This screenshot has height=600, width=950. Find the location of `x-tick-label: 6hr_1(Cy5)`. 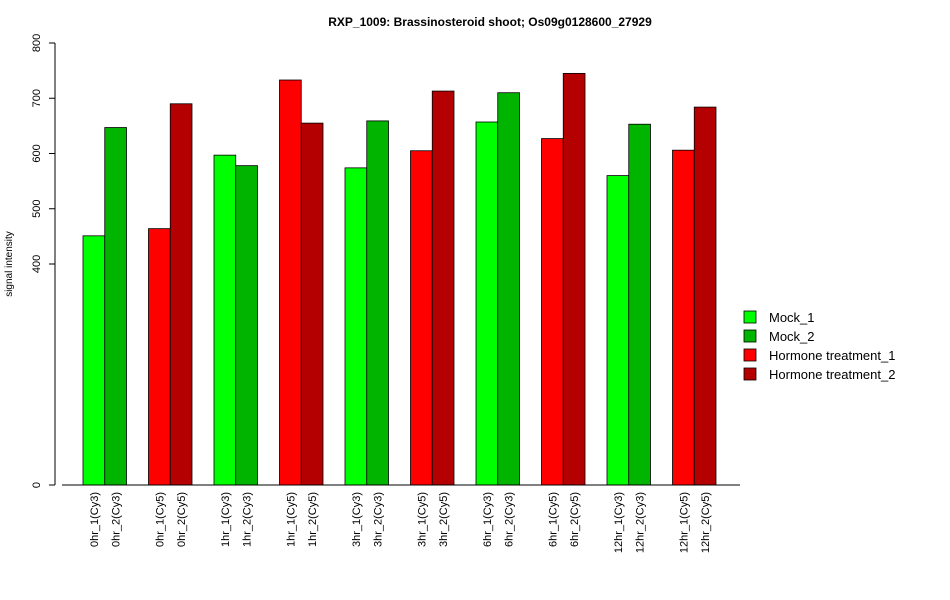

x-tick-label: 6hr_1(Cy5) is located at coordinates (553, 519).